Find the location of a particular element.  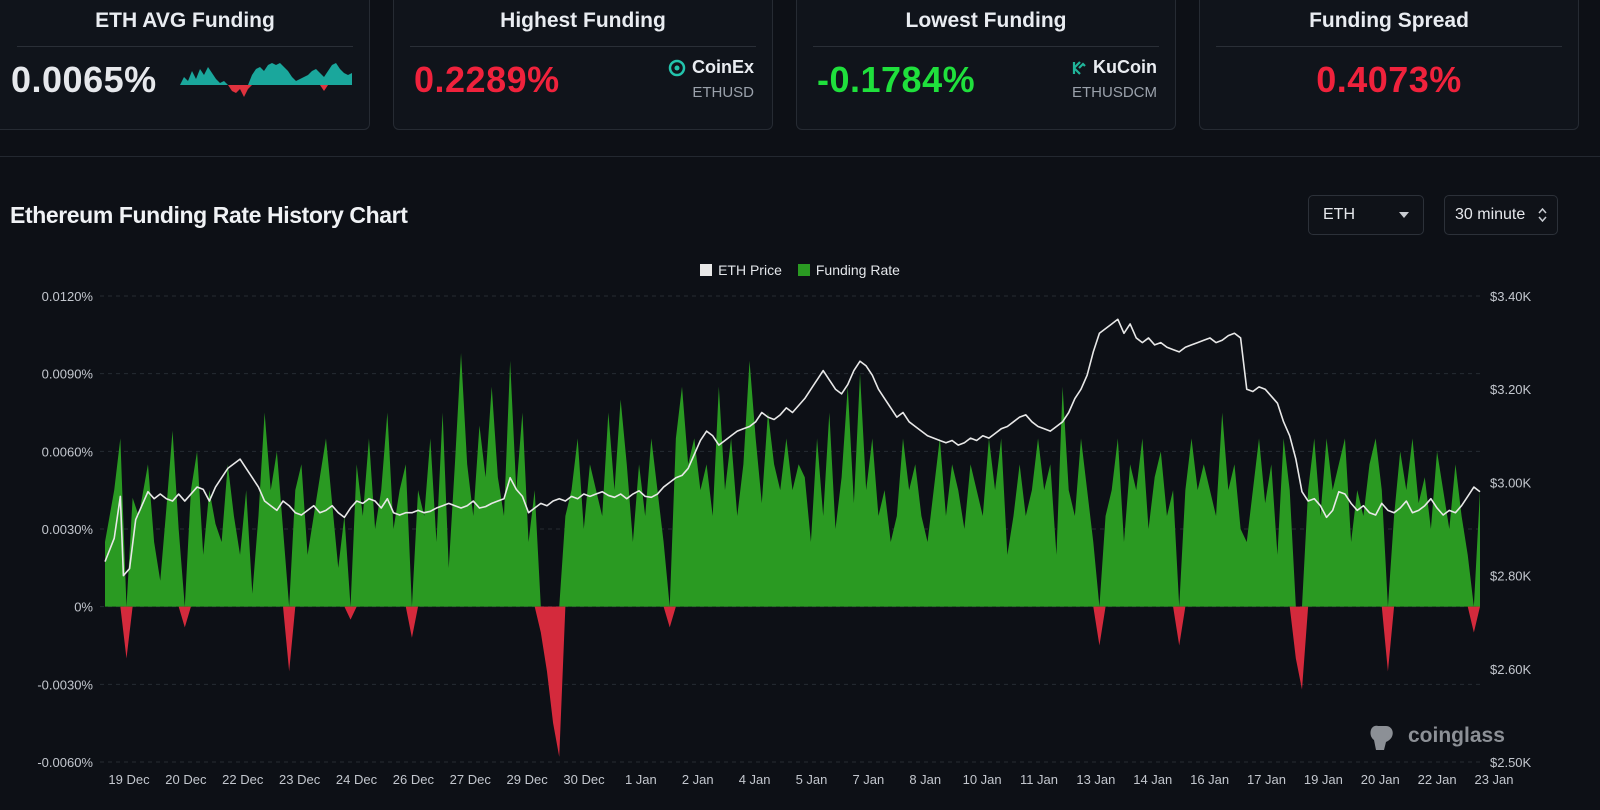

legend-swatch-funding is located at coordinates (803, 270).